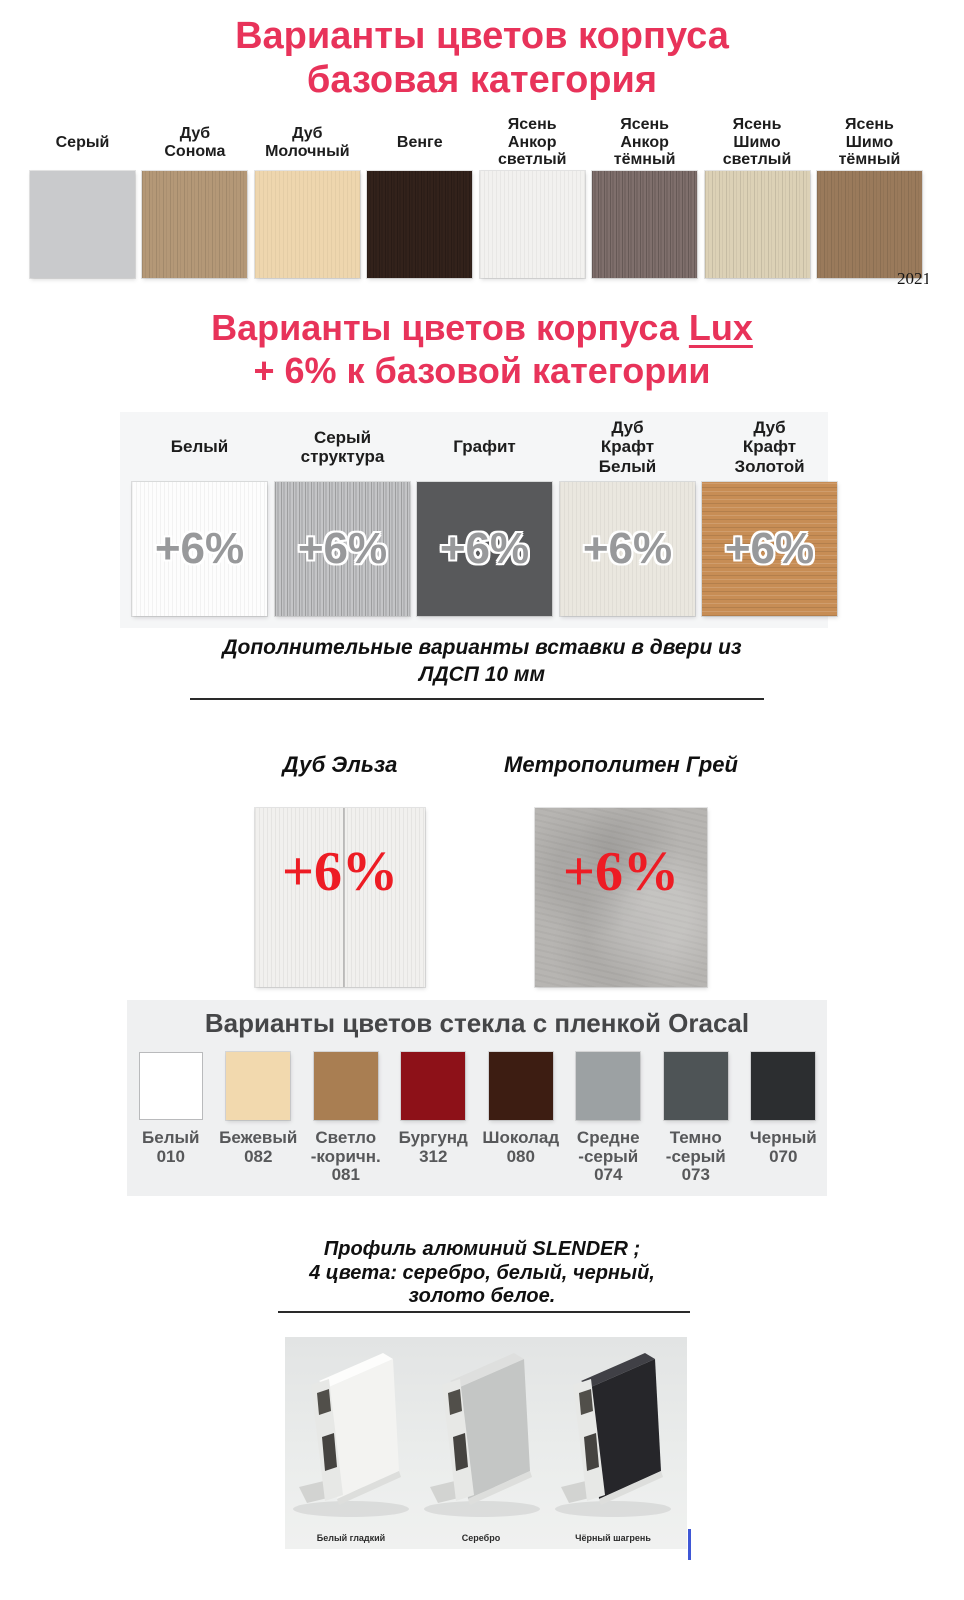 The width and height of the screenshot is (964, 1600). What do you see at coordinates (82, 142) in the screenshot?
I see `swatch-label: Серый` at bounding box center [82, 142].